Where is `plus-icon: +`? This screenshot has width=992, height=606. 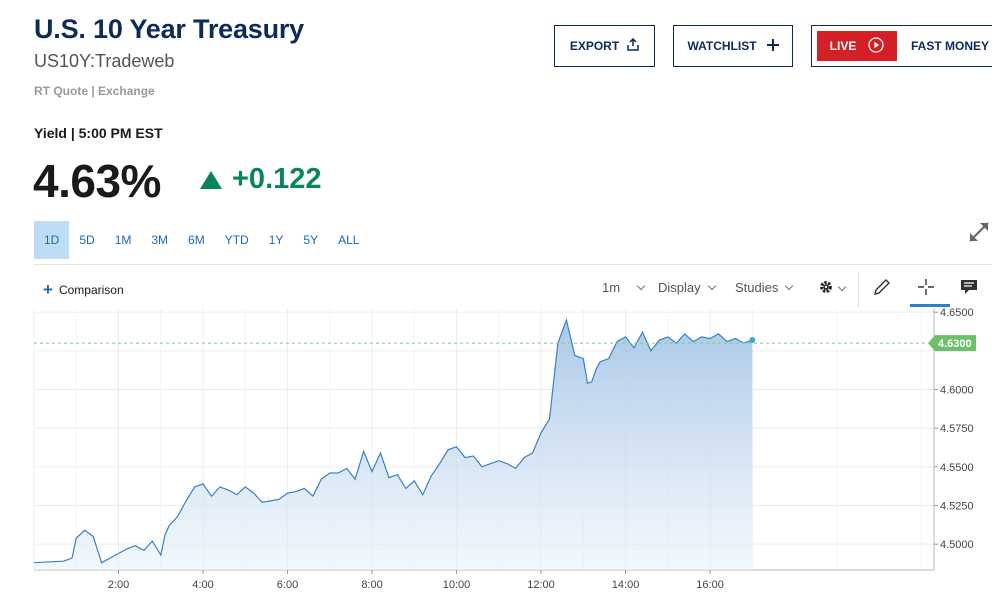
plus-icon: + is located at coordinates (48, 289).